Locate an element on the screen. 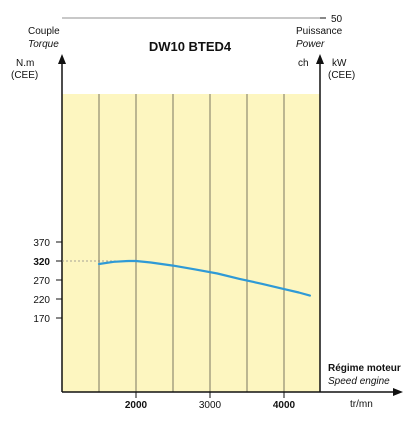 The width and height of the screenshot is (415, 423). torque-curve is located at coordinates (204, 278).